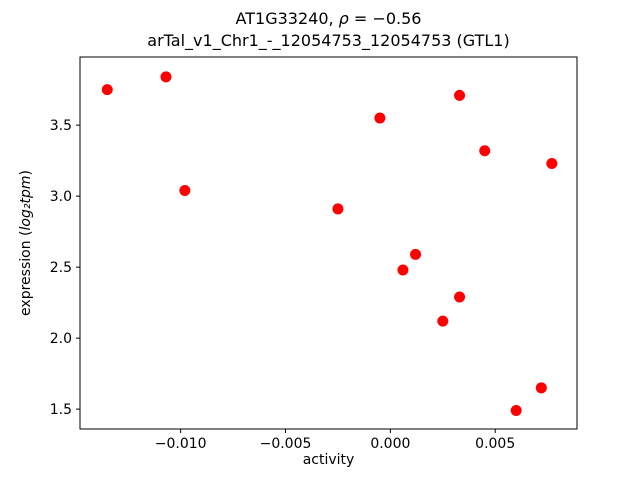 This screenshot has width=640, height=480. Describe the element at coordinates (26, 203) in the screenshot. I see `y-axis-label-math: log₂tpm` at that location.